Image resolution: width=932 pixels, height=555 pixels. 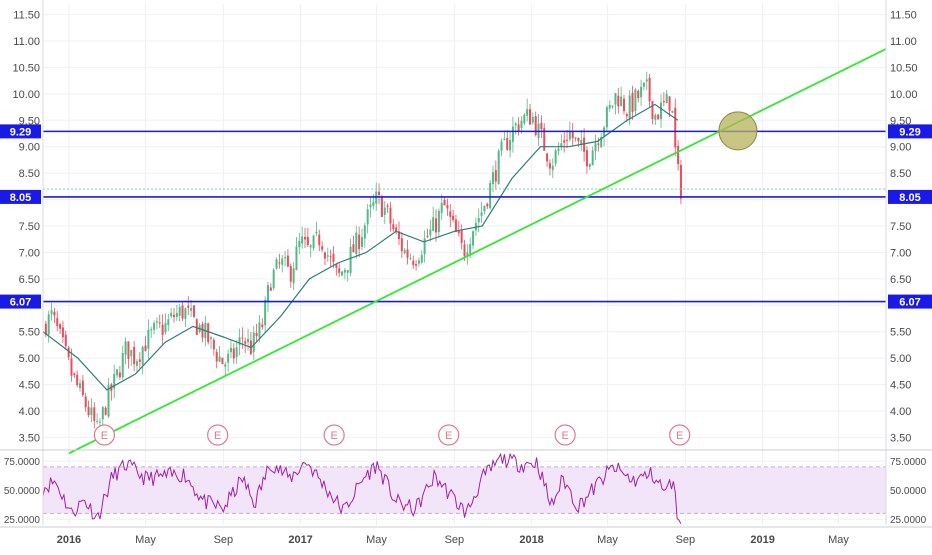 What do you see at coordinates (909, 198) in the screenshot?
I see `level-label-right: 8.05` at bounding box center [909, 198].